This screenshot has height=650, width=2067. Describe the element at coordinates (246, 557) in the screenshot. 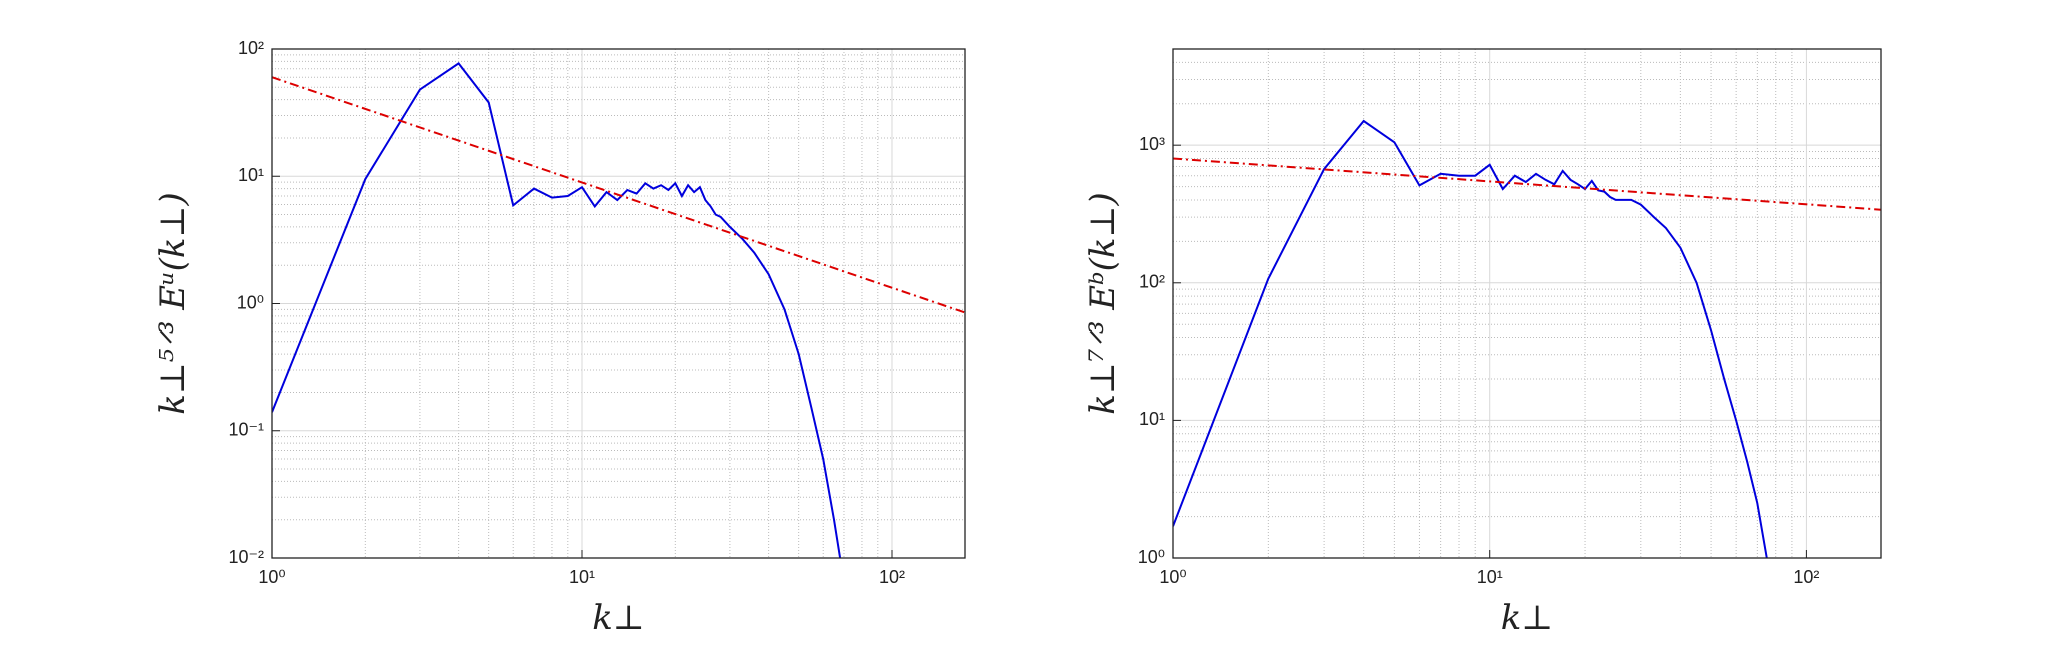

I see `y-tick-label: 10⁻²` at that location.